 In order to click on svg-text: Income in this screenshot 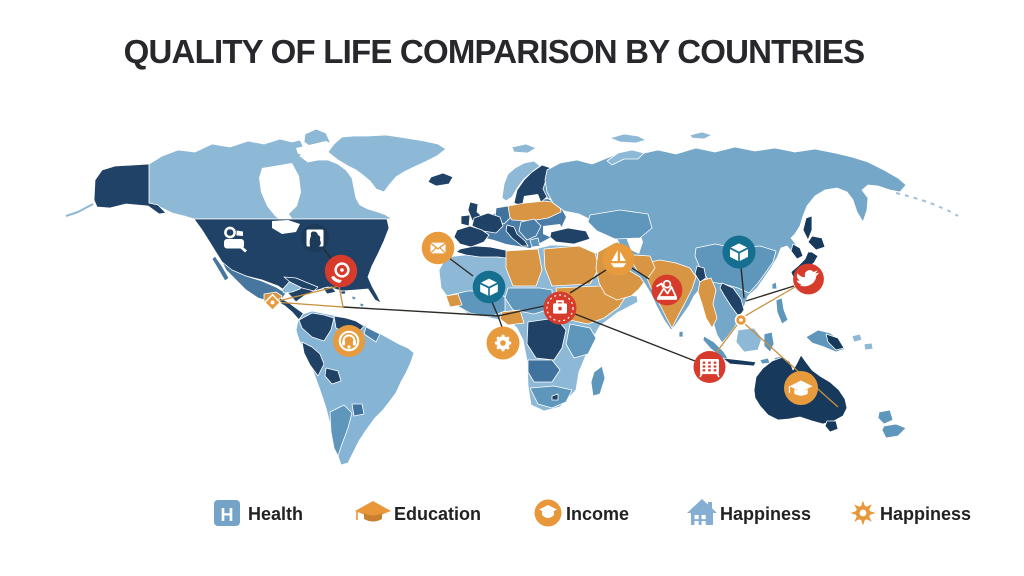, I will do `click(597, 514)`.